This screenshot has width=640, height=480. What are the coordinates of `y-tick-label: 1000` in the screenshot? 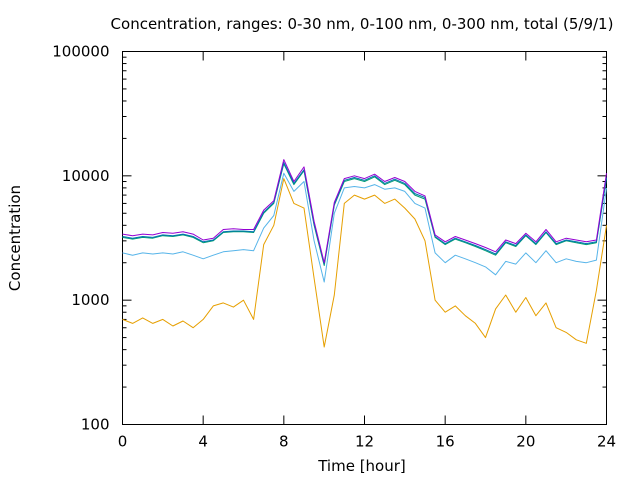 It's located at (90, 300).